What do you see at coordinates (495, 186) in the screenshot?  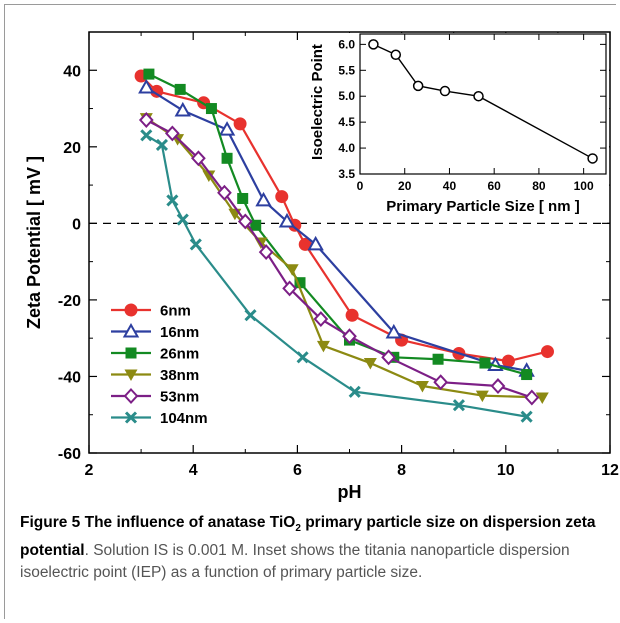 I see `inset-x-tick-label: 60` at bounding box center [495, 186].